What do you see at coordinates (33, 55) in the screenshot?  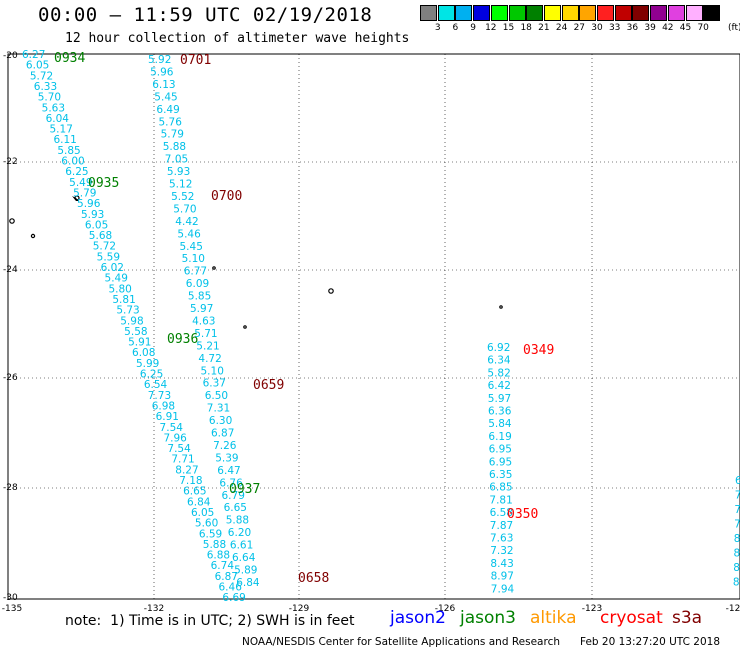 I see `swh-value: 6.27` at bounding box center [33, 55].